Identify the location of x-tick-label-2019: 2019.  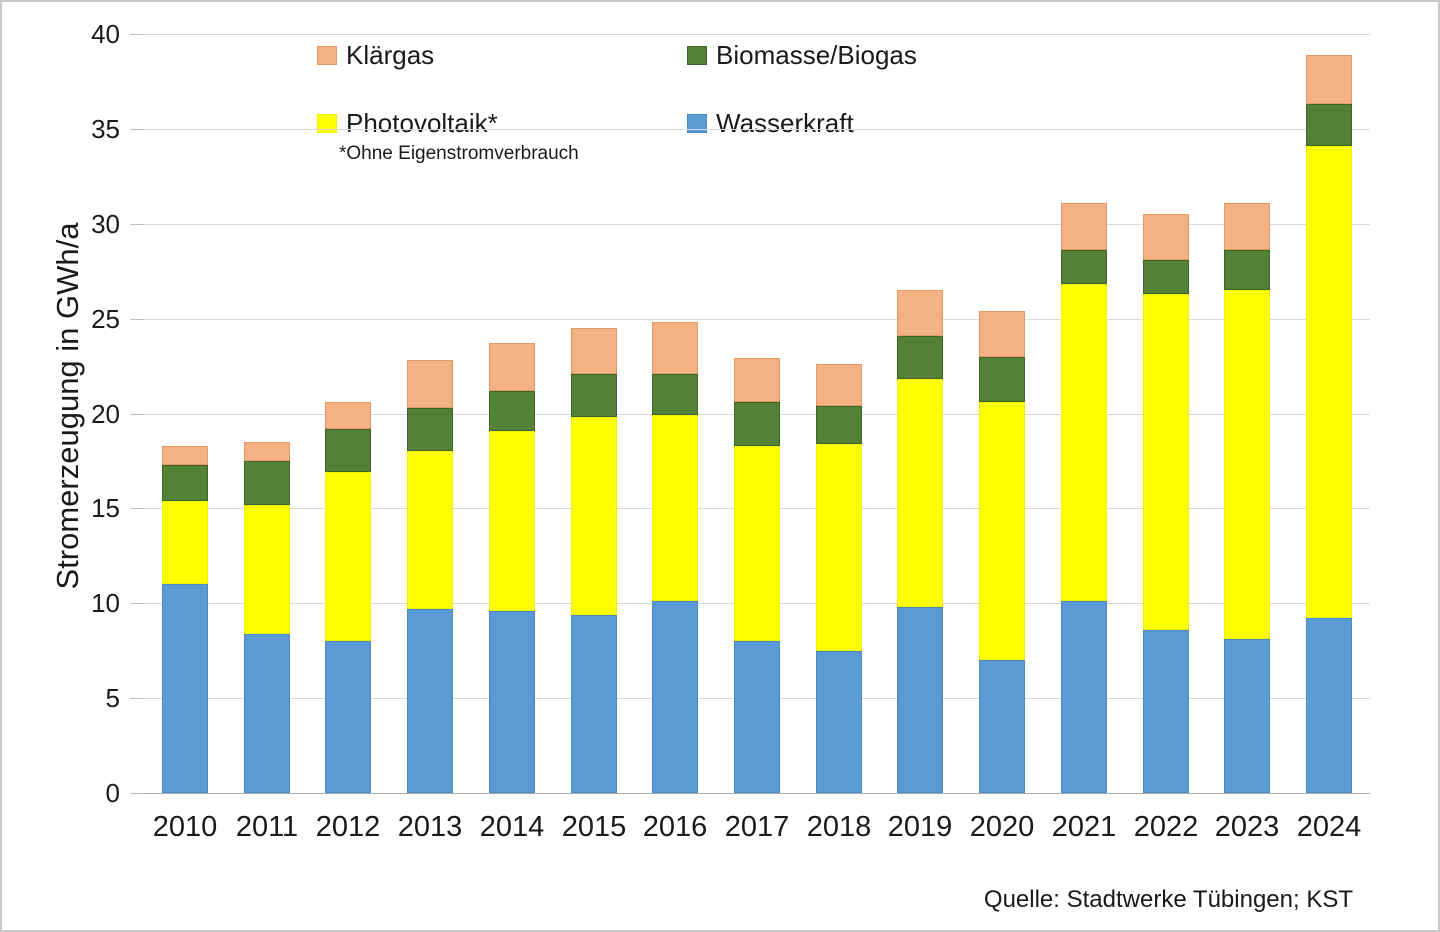
(920, 827).